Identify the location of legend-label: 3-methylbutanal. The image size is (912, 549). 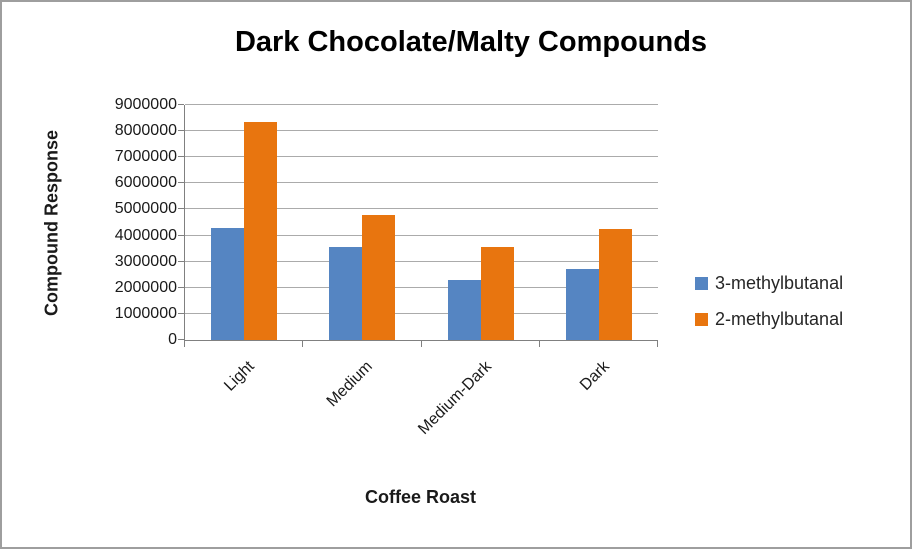
(779, 283).